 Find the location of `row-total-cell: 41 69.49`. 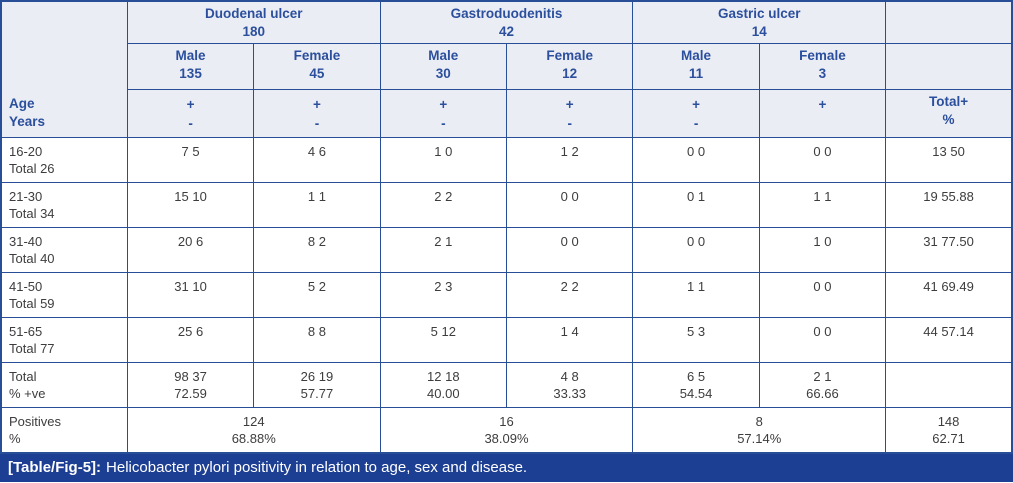

row-total-cell: 41 69.49 is located at coordinates (949, 295).